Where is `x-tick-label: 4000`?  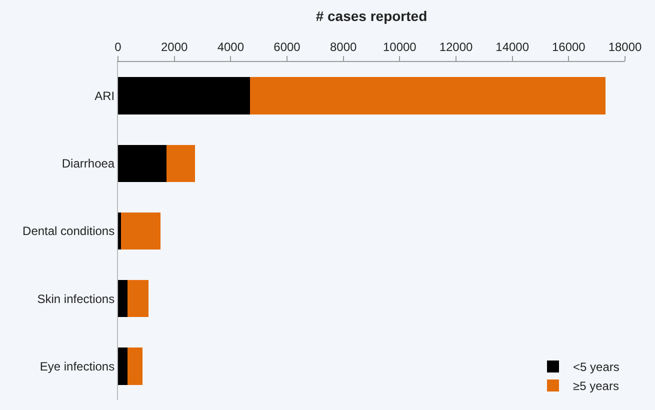
x-tick-label: 4000 is located at coordinates (230, 47).